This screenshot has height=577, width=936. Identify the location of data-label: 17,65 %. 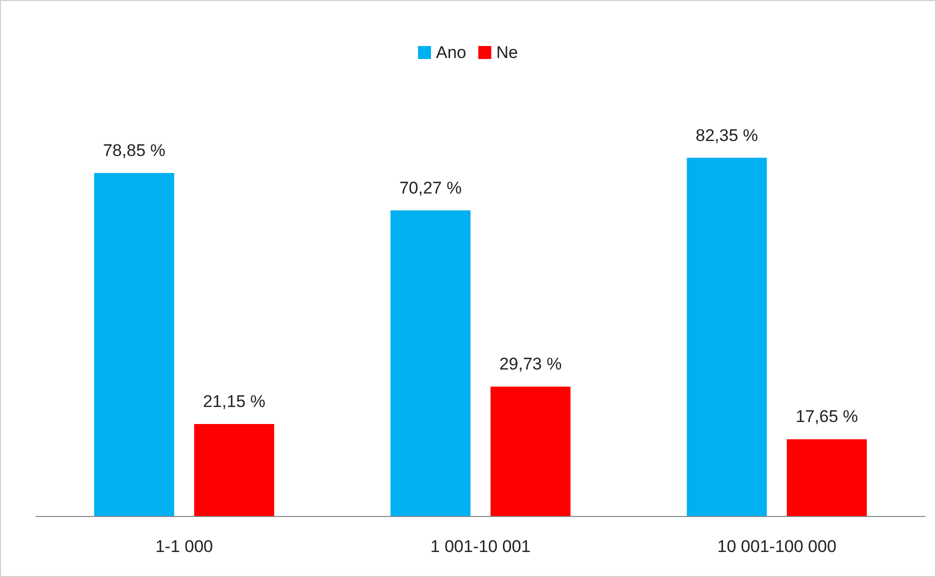
(827, 416).